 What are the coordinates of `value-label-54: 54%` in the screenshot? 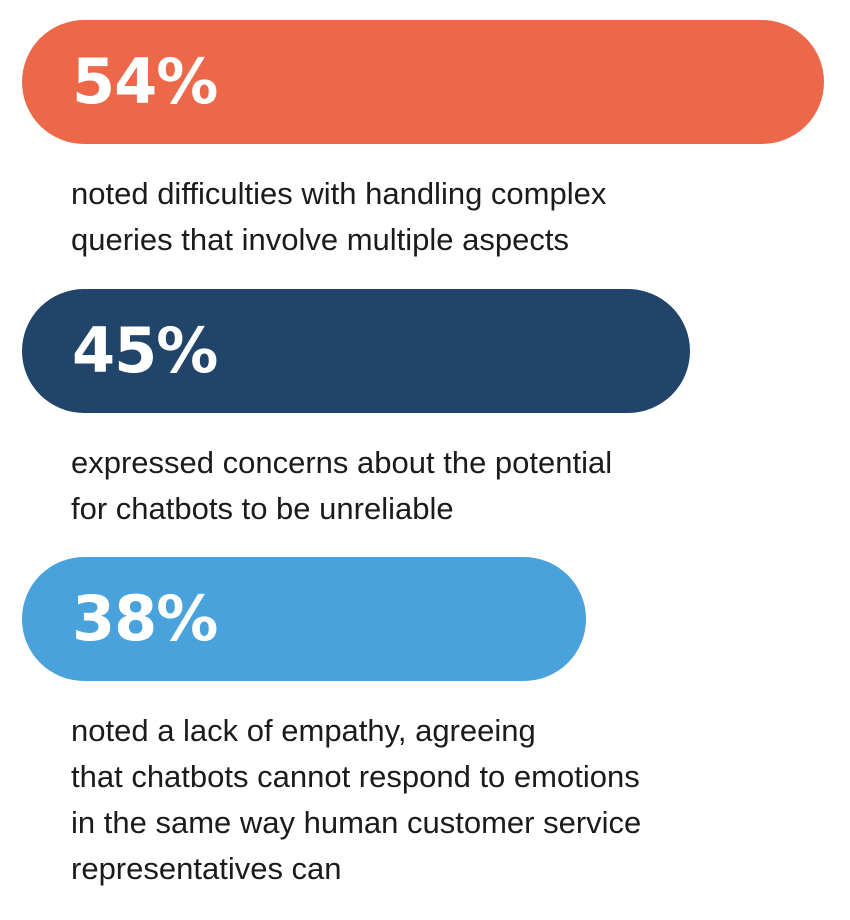 It's located at (145, 81).